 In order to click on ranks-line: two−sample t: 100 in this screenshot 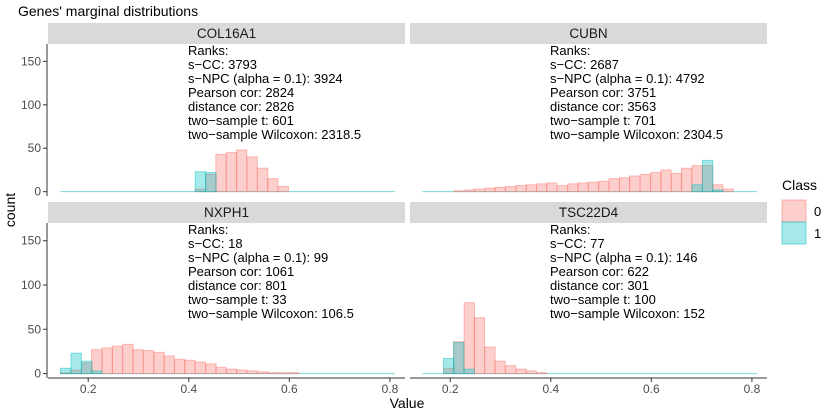, I will do `click(603, 299)`.